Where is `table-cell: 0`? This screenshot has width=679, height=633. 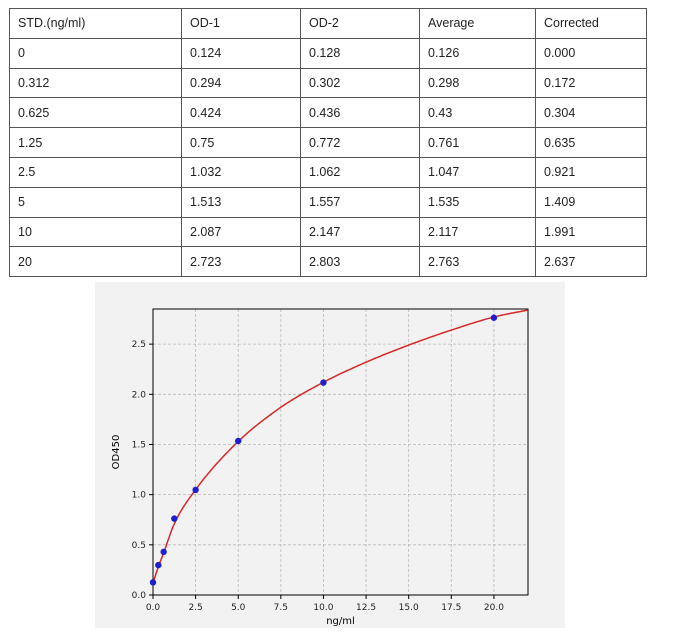
table-cell: 0 is located at coordinates (95, 53).